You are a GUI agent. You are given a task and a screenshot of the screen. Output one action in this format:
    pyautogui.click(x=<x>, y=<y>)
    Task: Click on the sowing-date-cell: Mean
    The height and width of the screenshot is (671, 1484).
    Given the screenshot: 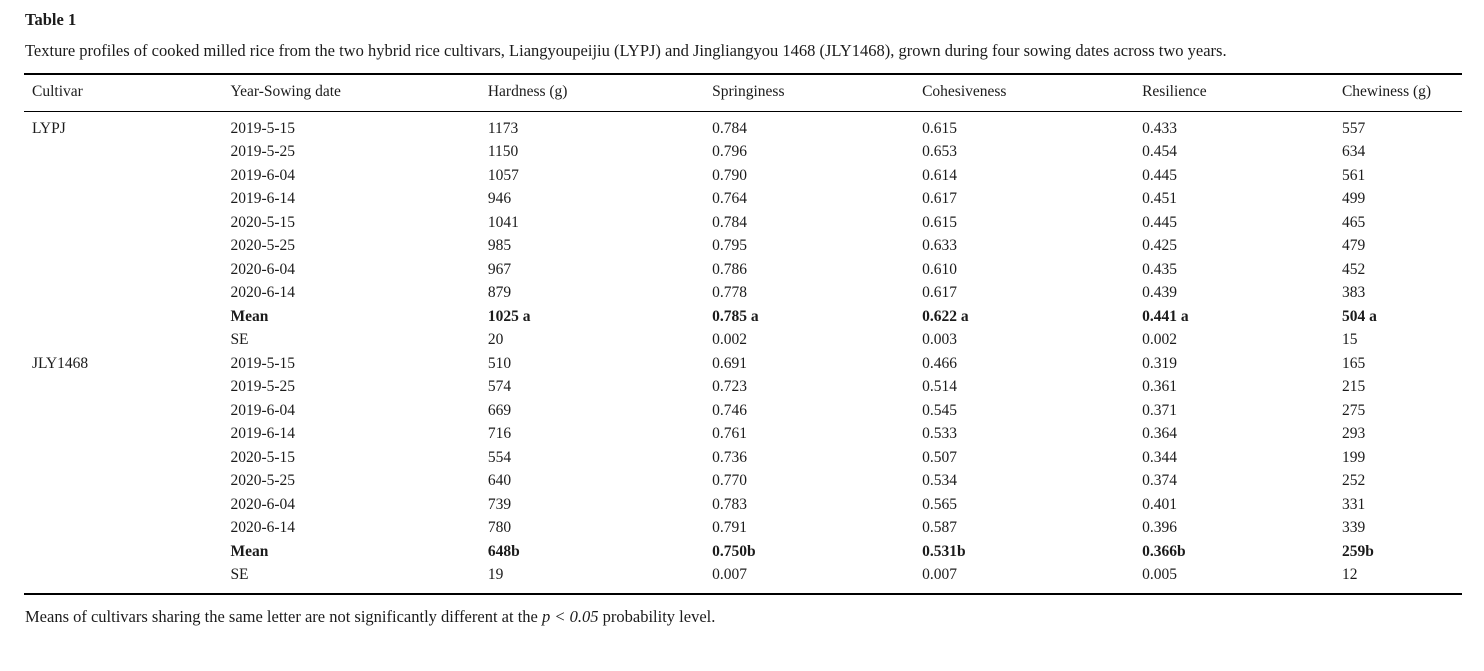 What is the action you would take?
    pyautogui.click(x=249, y=551)
    